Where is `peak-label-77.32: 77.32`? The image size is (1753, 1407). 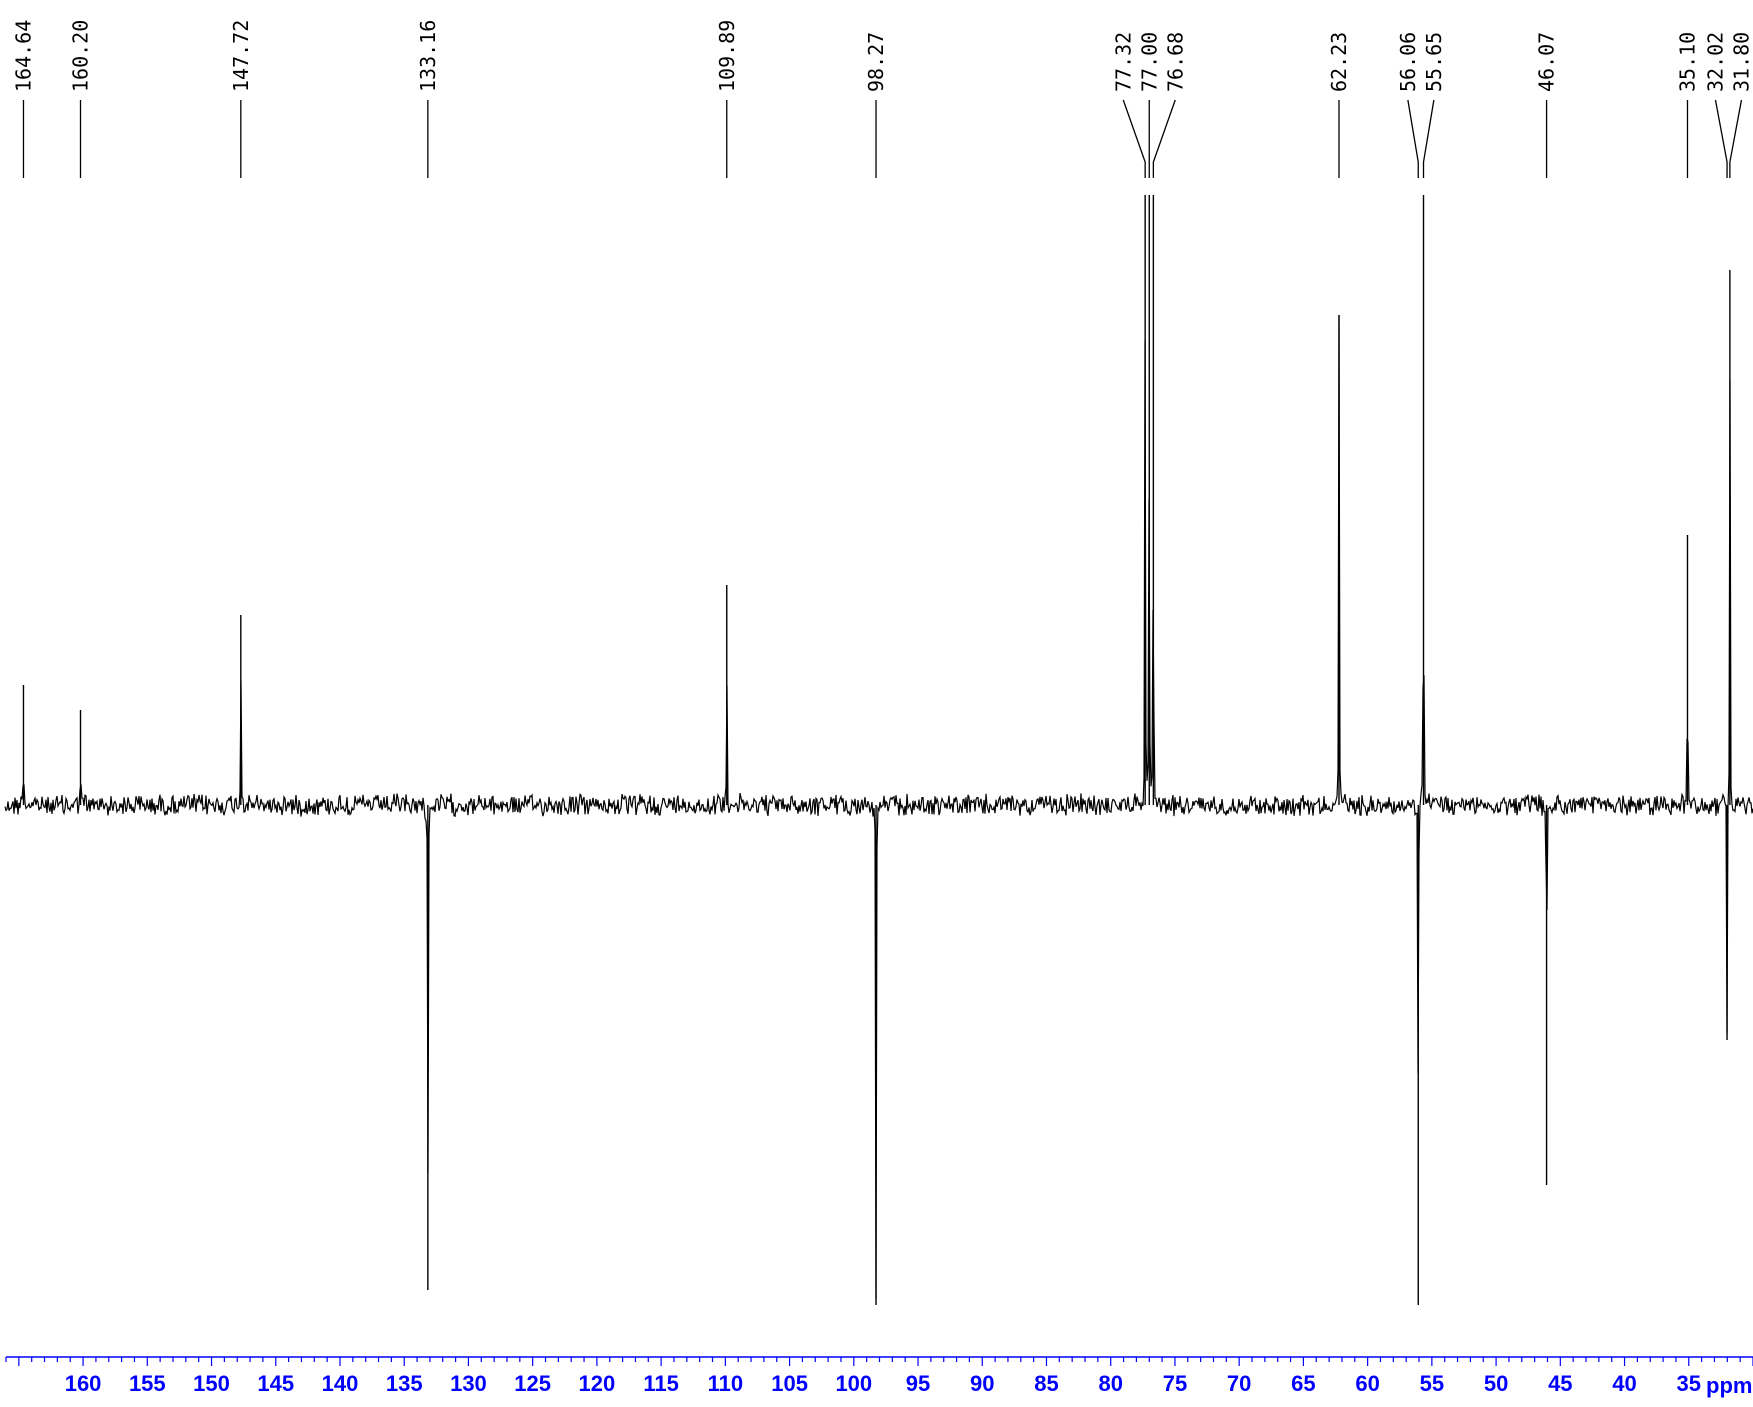 peak-label-77.32: 77.32 is located at coordinates (1123, 62).